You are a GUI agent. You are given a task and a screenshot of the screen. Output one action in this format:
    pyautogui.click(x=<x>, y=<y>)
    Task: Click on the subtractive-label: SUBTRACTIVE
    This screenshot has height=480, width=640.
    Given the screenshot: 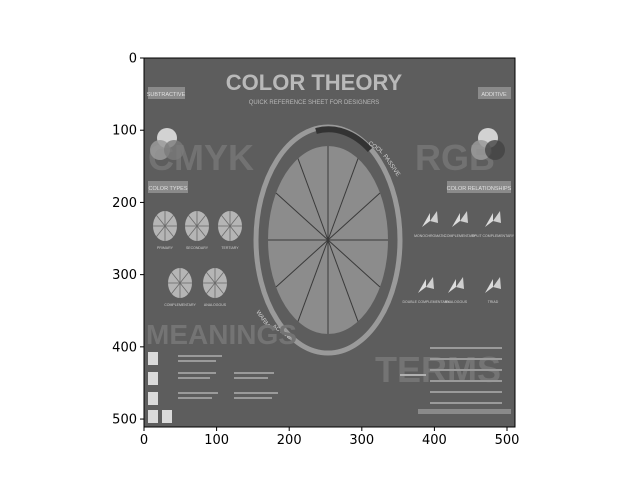 What is the action you would take?
    pyautogui.click(x=166, y=95)
    